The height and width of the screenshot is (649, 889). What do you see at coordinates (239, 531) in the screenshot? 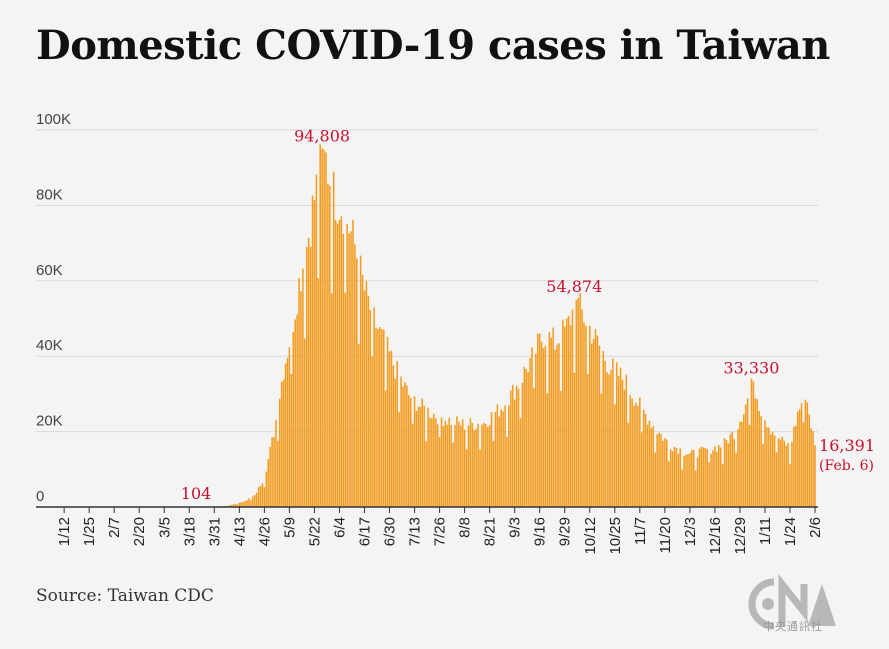
I see `x-tick-label: 4/13` at bounding box center [239, 531].